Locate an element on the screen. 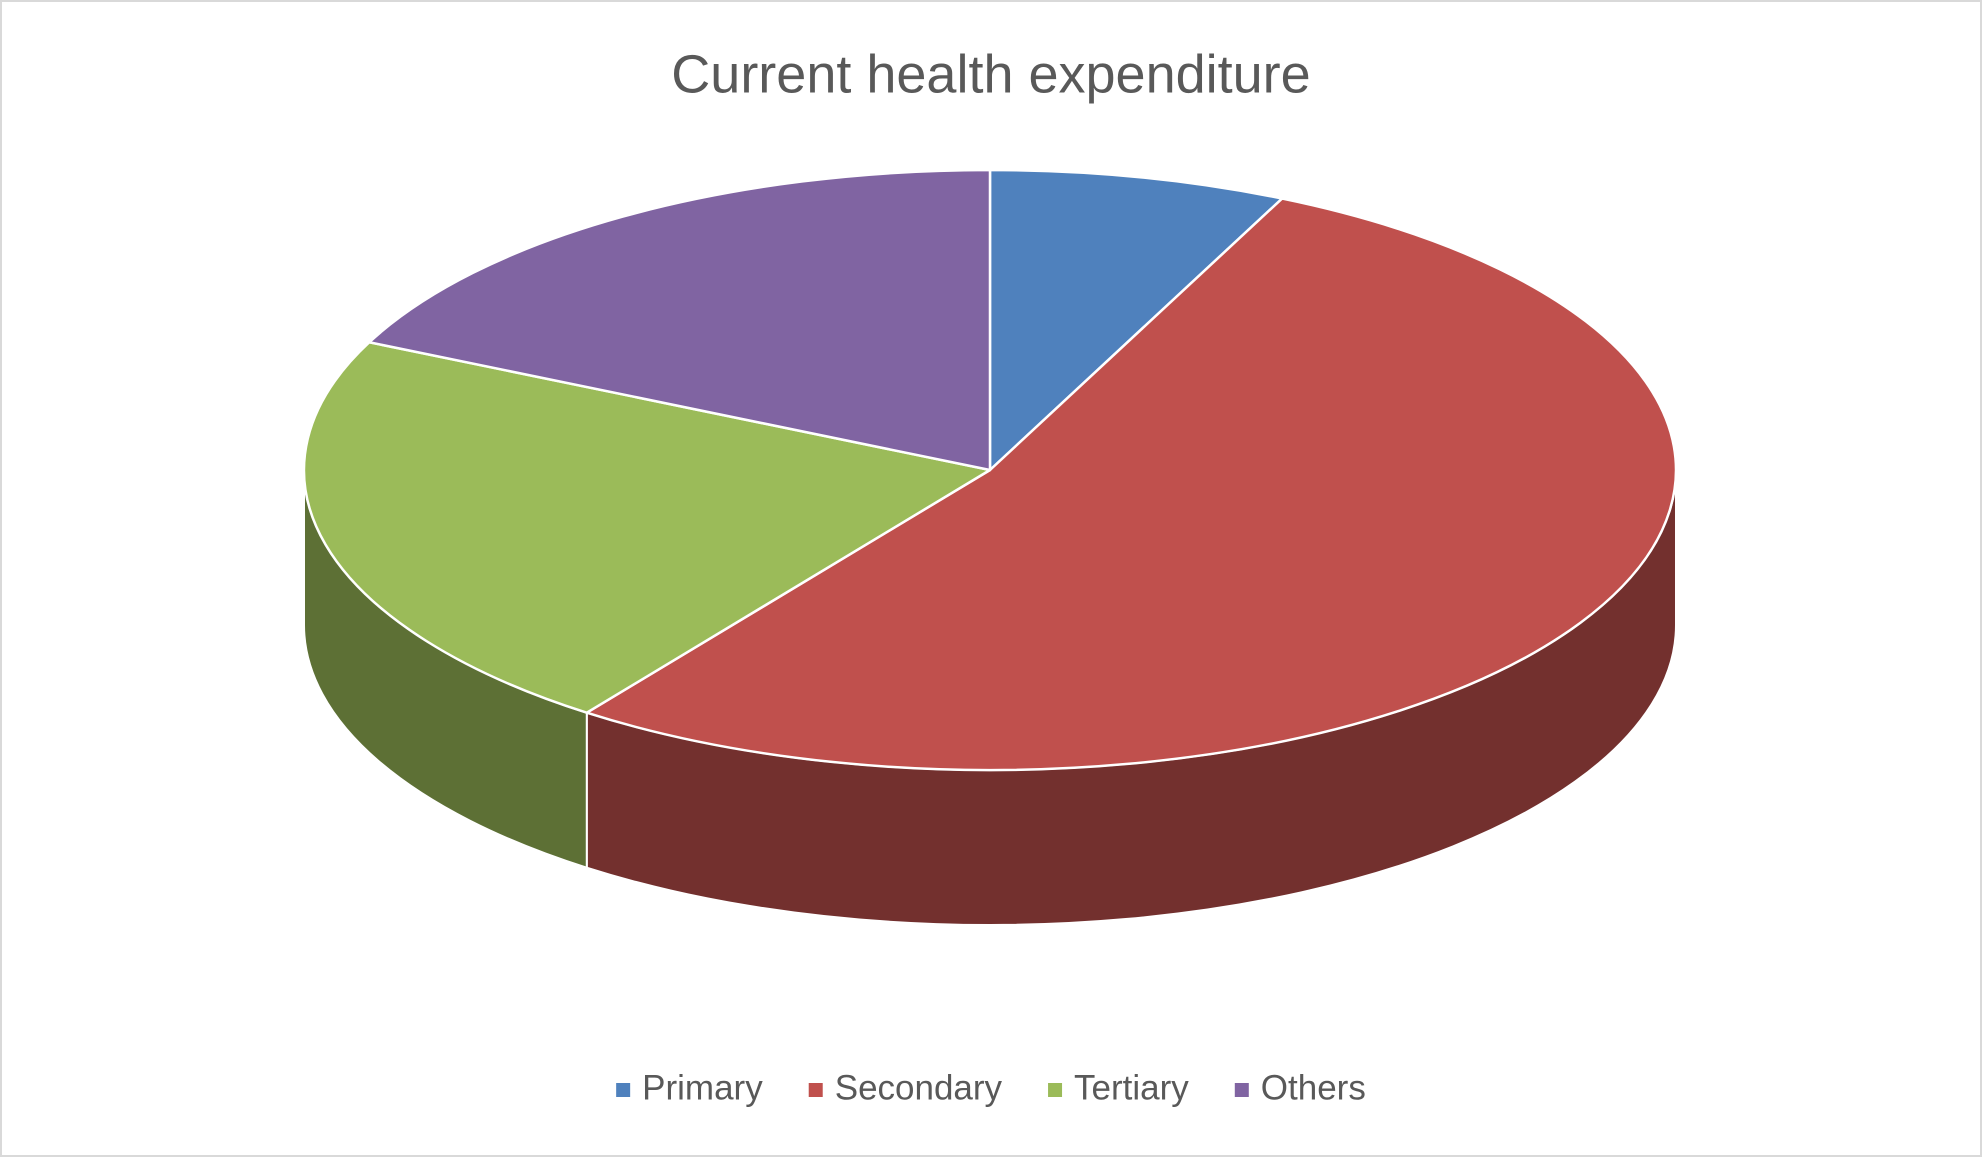 This screenshot has height=1157, width=1982. legend-label: Others is located at coordinates (1313, 1087).